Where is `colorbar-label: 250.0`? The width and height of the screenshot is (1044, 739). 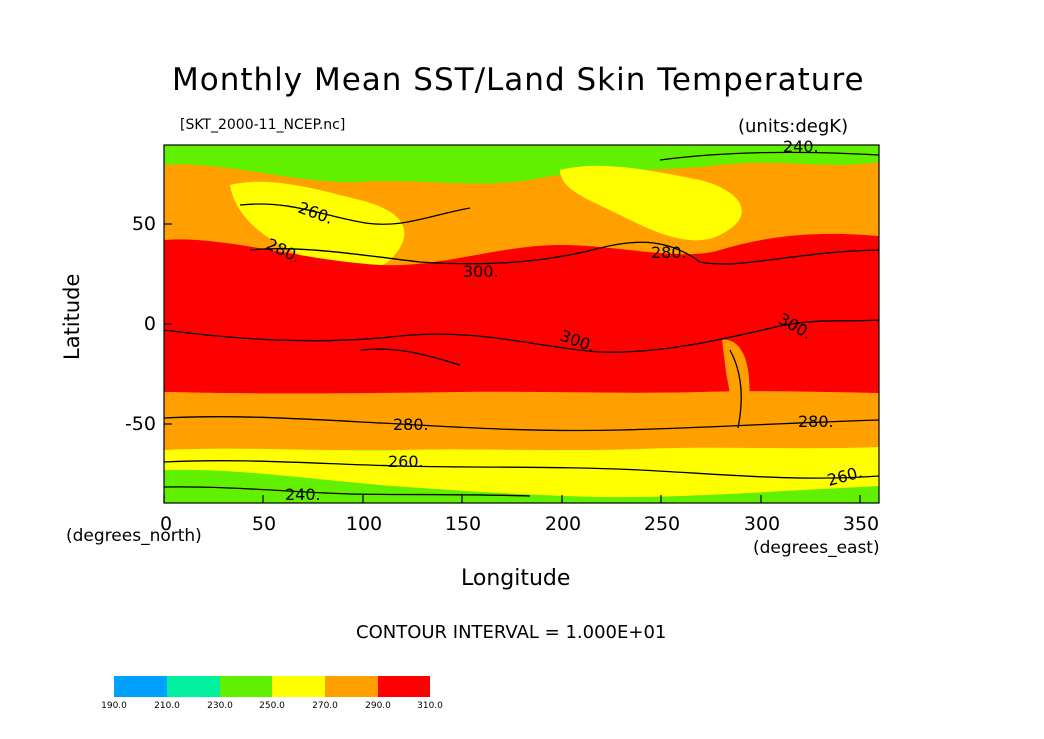 colorbar-label: 250.0 is located at coordinates (272, 706).